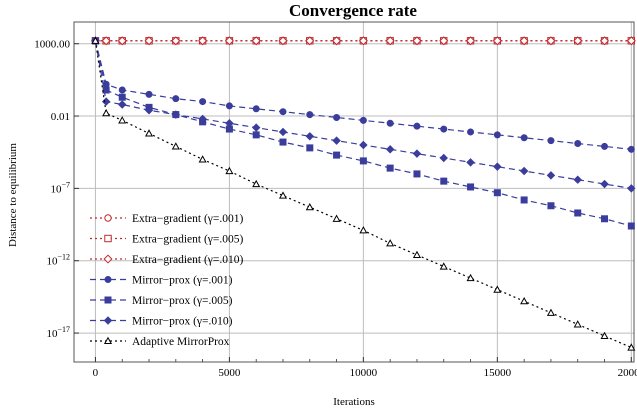 The width and height of the screenshot is (637, 408). I want to click on legend-item: Extra−gradient (γ=.010), so click(166, 260).